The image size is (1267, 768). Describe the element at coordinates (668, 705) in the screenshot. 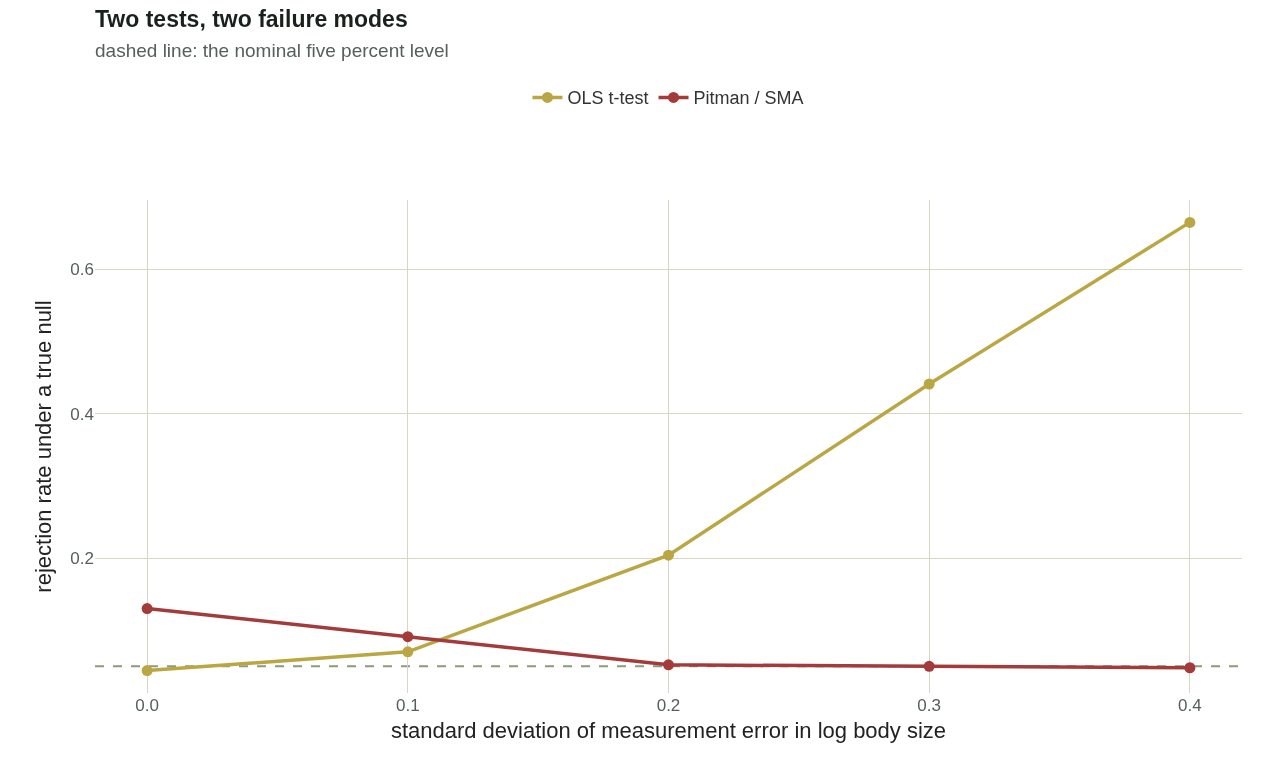

I see `x-tick-label: 0.2` at that location.